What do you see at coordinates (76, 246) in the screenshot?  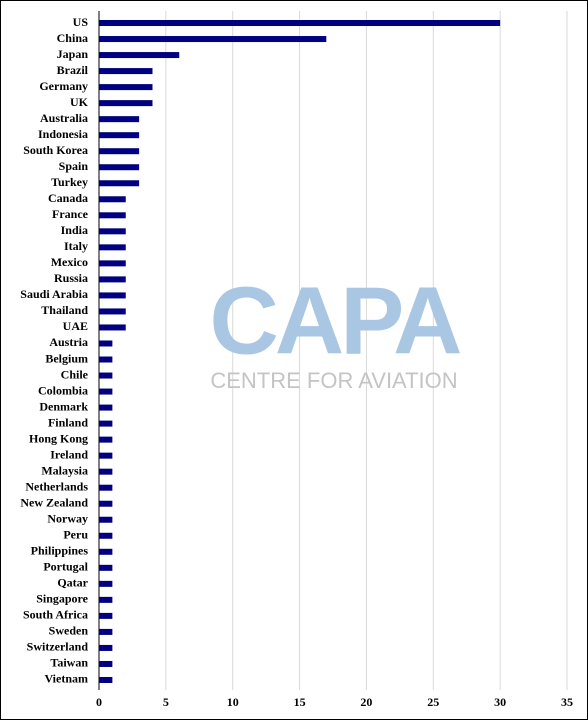 I see `y-tick-label: Italy` at bounding box center [76, 246].